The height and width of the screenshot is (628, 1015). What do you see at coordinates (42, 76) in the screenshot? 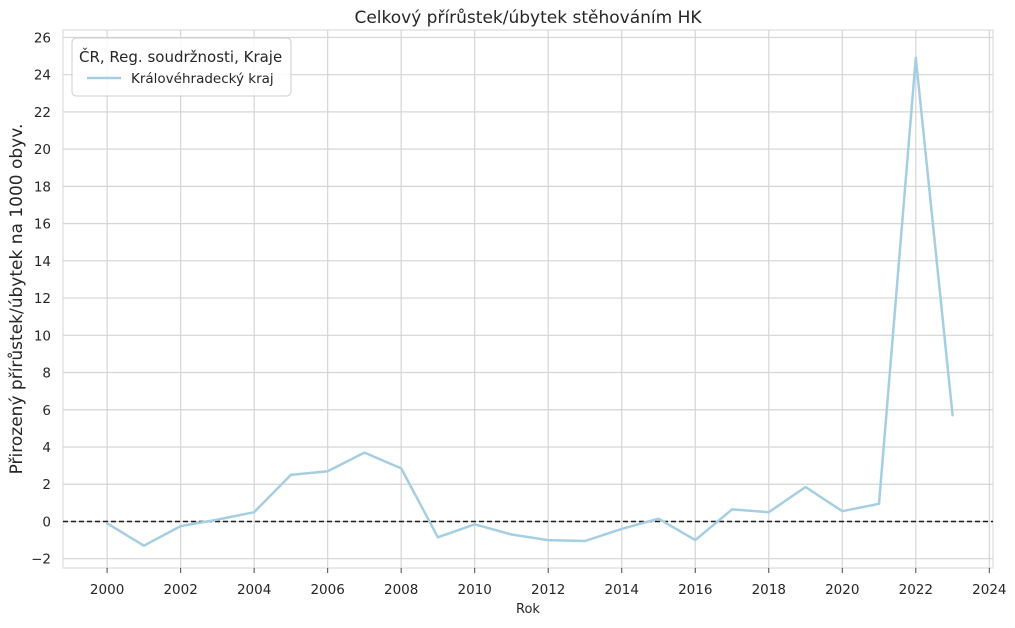
I see `y-tick-label: 24` at bounding box center [42, 76].